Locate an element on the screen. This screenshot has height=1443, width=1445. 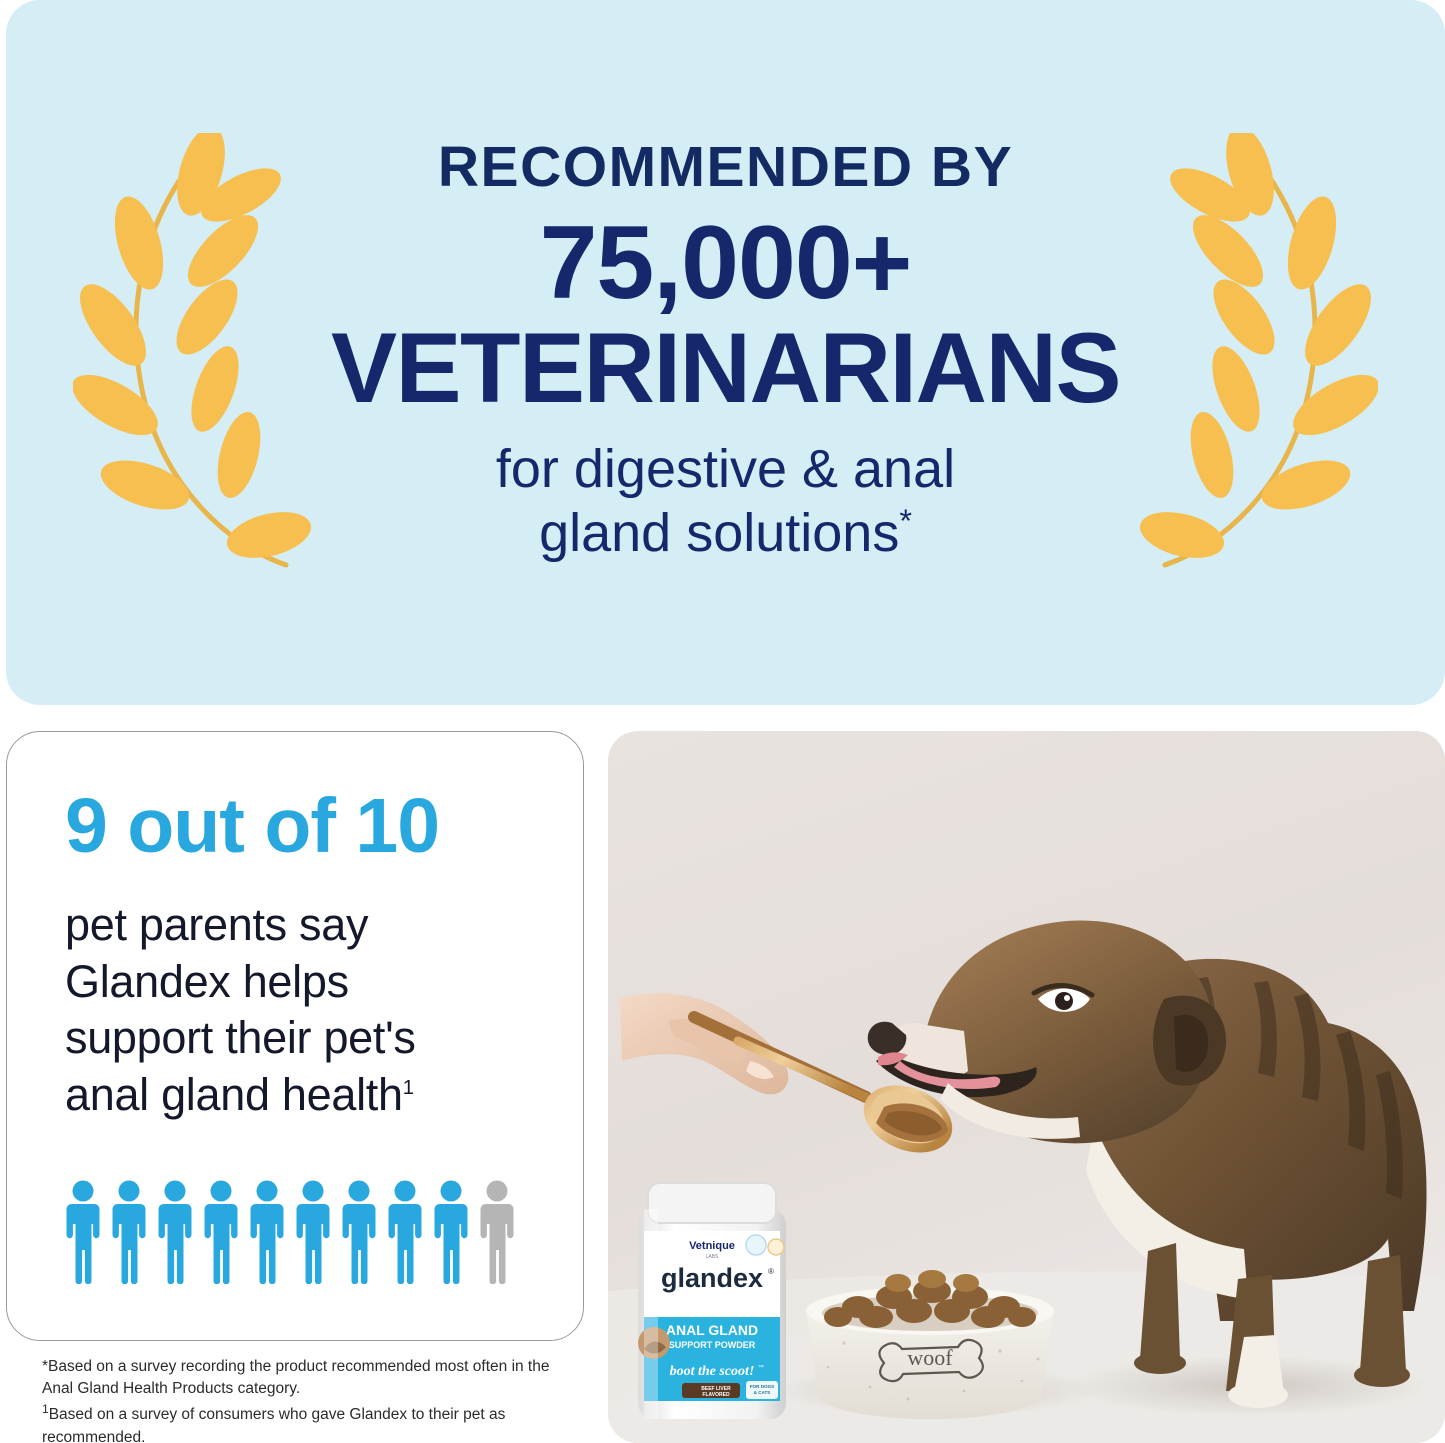
banner-heading-veterinarians: VETERINARIANS is located at coordinates (726, 368).